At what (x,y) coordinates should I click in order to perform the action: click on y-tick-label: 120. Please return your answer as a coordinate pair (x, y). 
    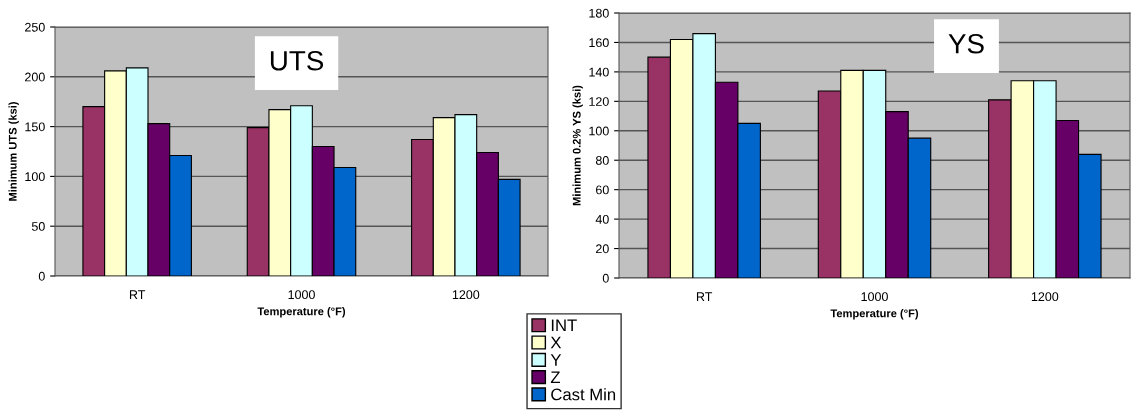
    Looking at the image, I should click on (599, 101).